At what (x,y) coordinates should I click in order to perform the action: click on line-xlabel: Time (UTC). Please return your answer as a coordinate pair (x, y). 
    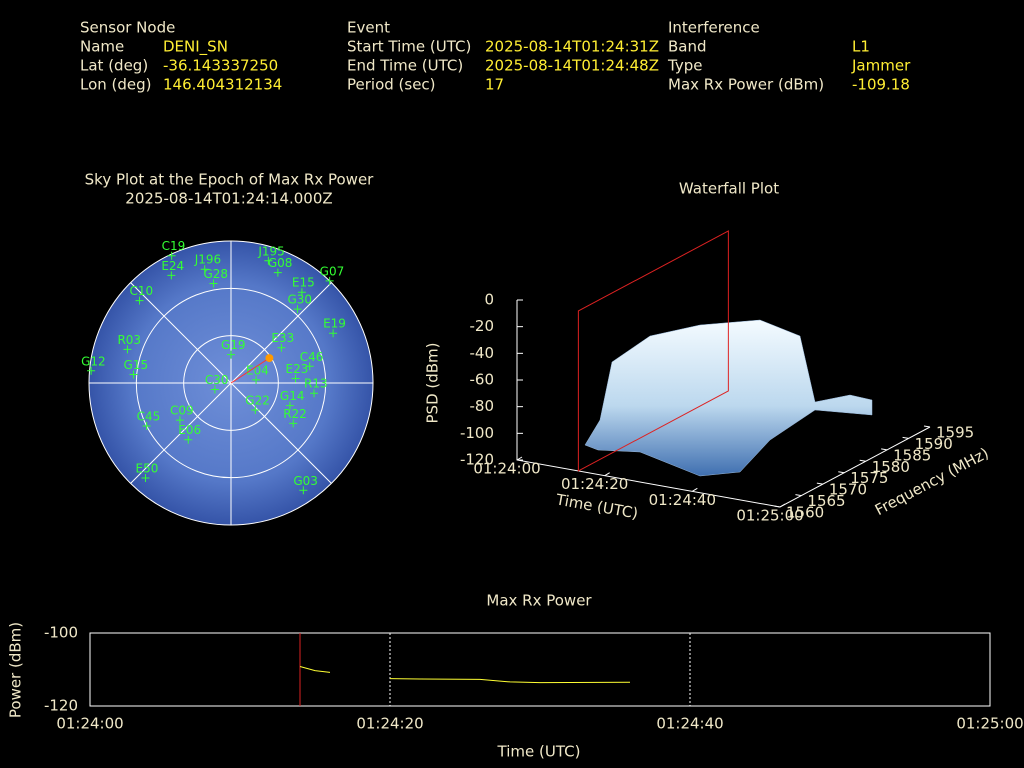
    Looking at the image, I should click on (539, 752).